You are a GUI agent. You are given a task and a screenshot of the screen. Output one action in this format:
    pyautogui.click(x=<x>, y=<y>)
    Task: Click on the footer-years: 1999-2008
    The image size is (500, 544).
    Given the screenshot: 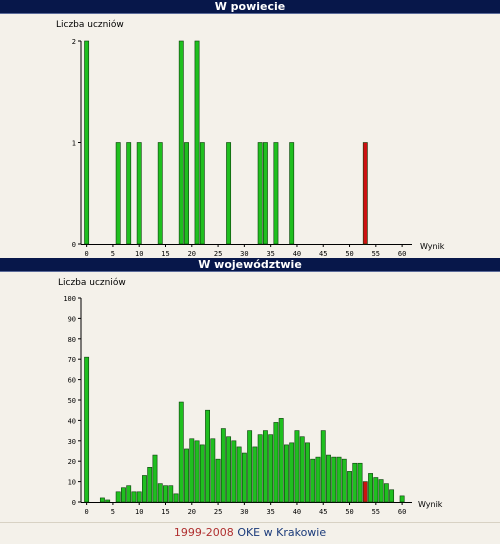 What is the action you would take?
    pyautogui.click(x=203, y=532)
    